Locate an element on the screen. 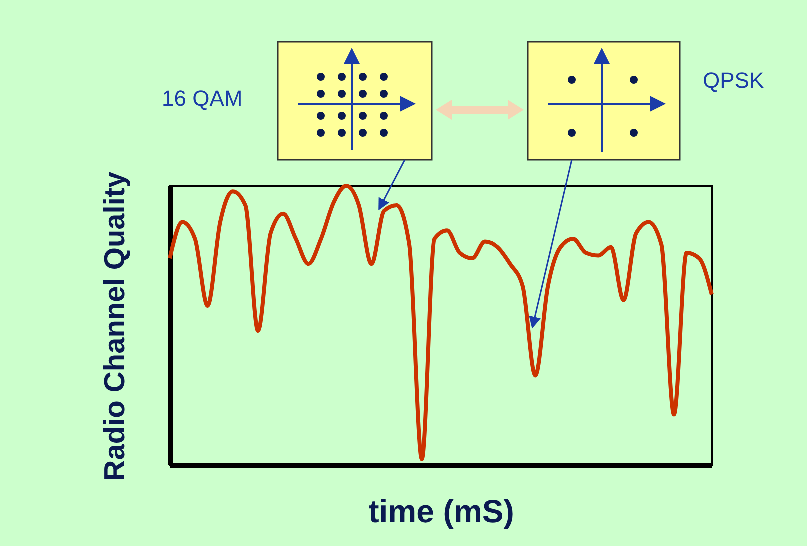 This screenshot has height=546, width=807. text: 16 QAM is located at coordinates (202, 99).